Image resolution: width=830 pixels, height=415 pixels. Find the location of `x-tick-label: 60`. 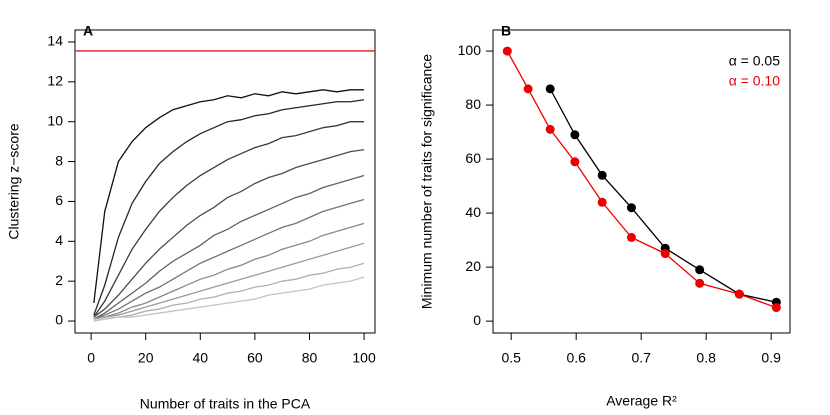

x-tick-label: 60 is located at coordinates (255, 358).